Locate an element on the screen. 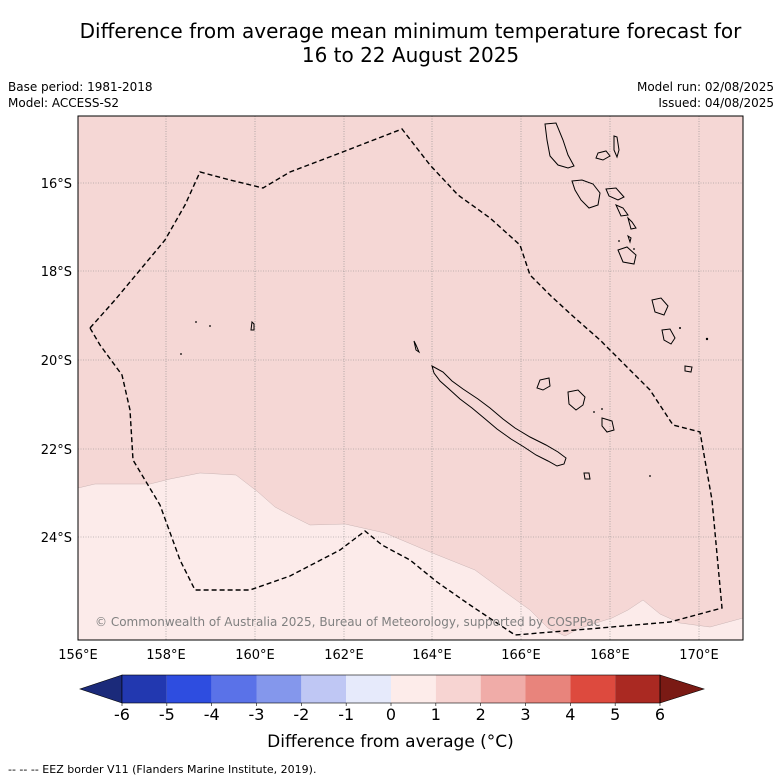 The image size is (781, 781). new-caledonia-island is located at coordinates (499, 415).